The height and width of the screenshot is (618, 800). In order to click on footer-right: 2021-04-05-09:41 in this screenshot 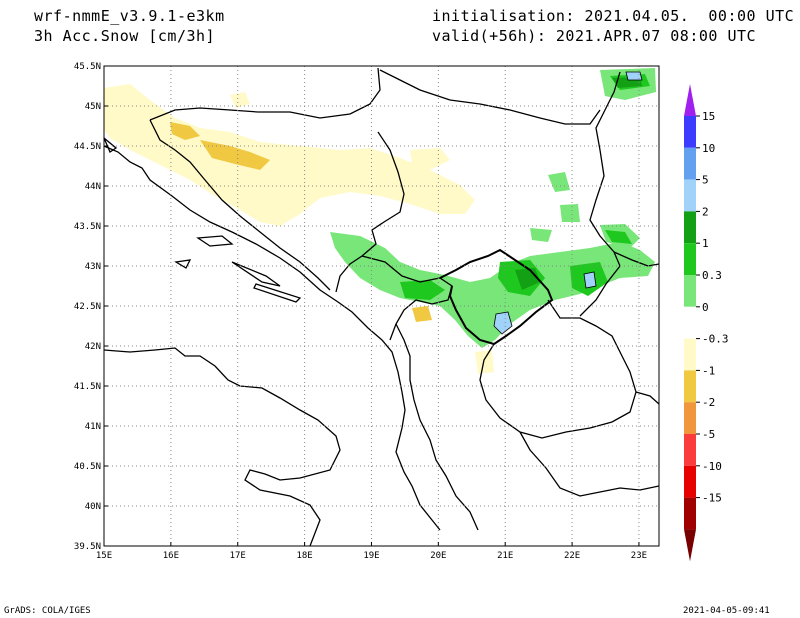, I will do `click(726, 611)`.